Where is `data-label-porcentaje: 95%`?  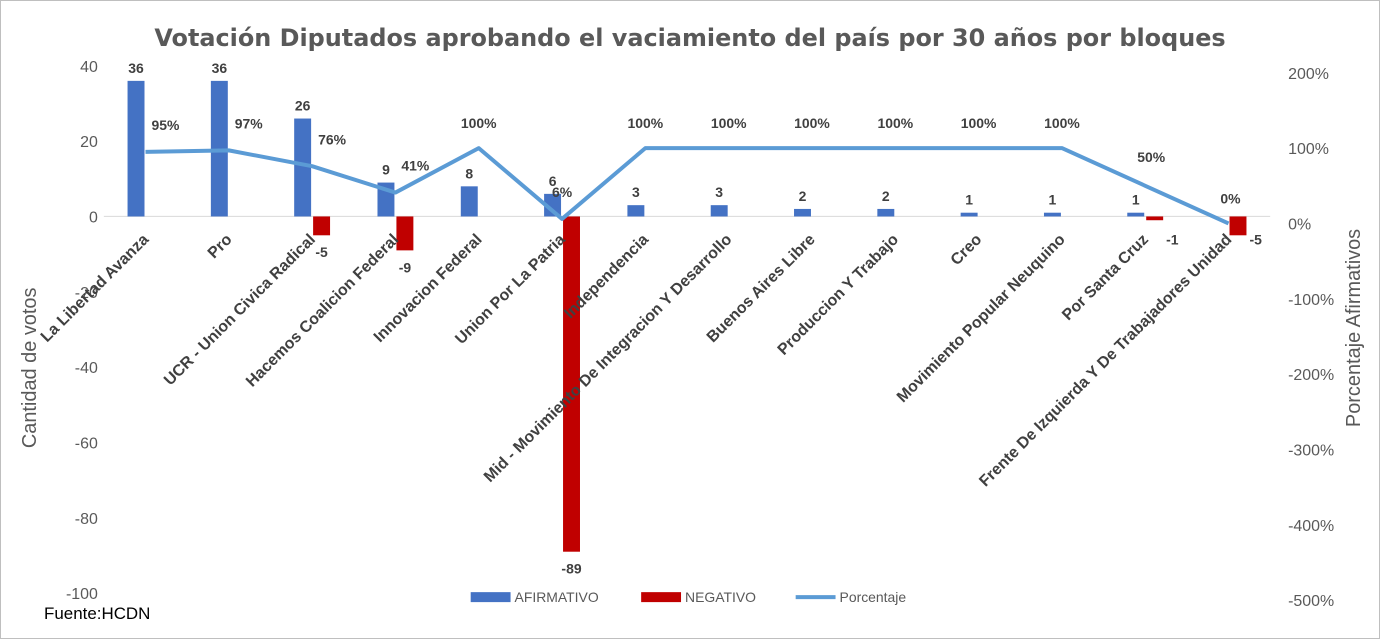
data-label-porcentaje: 95% is located at coordinates (165, 125).